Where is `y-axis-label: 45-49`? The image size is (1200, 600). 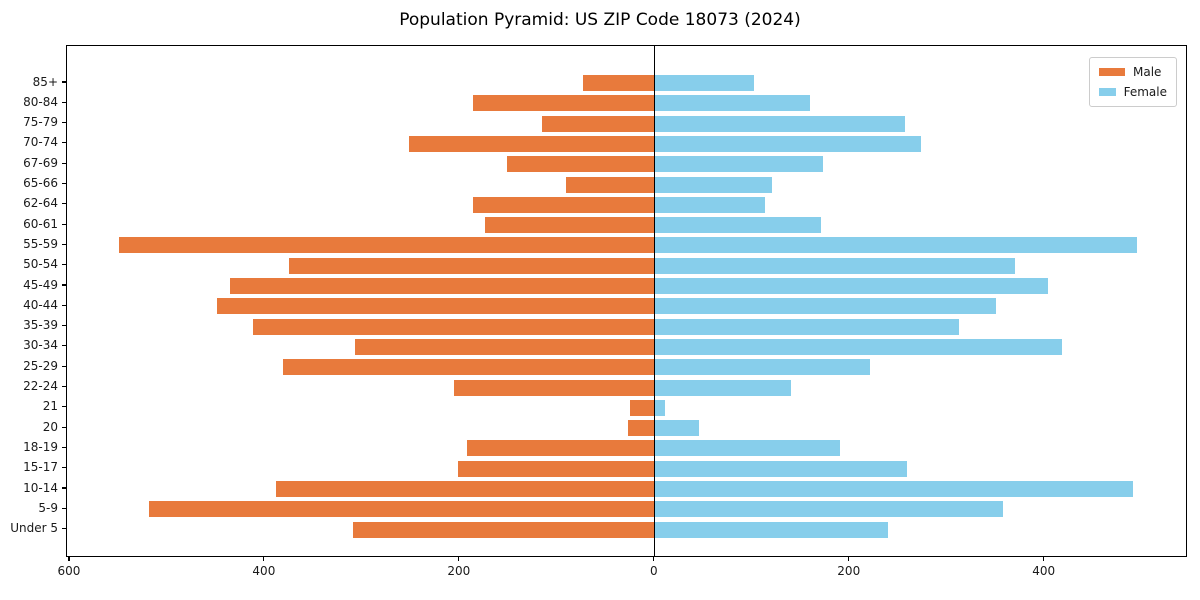
y-axis-label: 45-49 is located at coordinates (40, 284).